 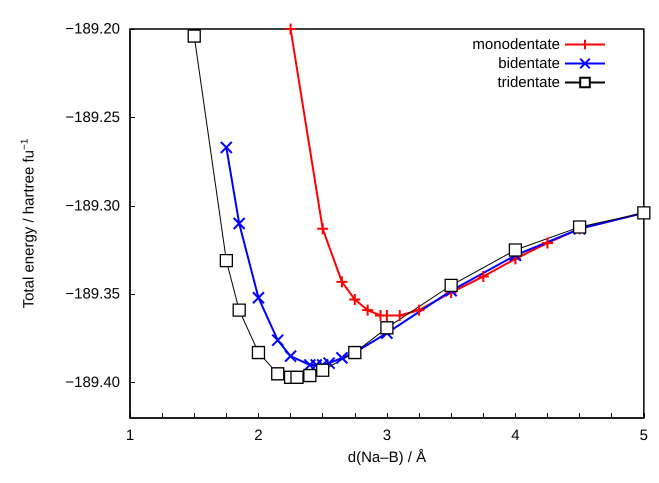 I want to click on y-tick-label: −189.35, so click(x=92, y=294).